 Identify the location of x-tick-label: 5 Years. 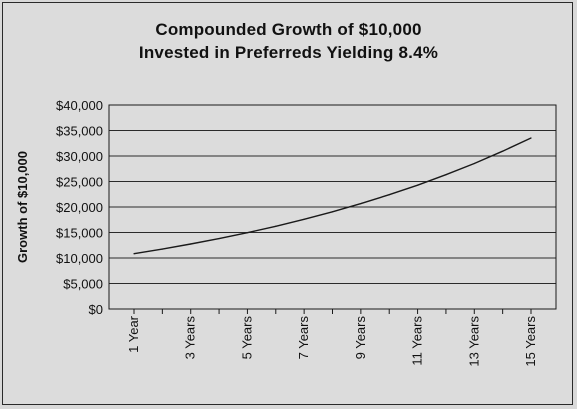
(246, 338).